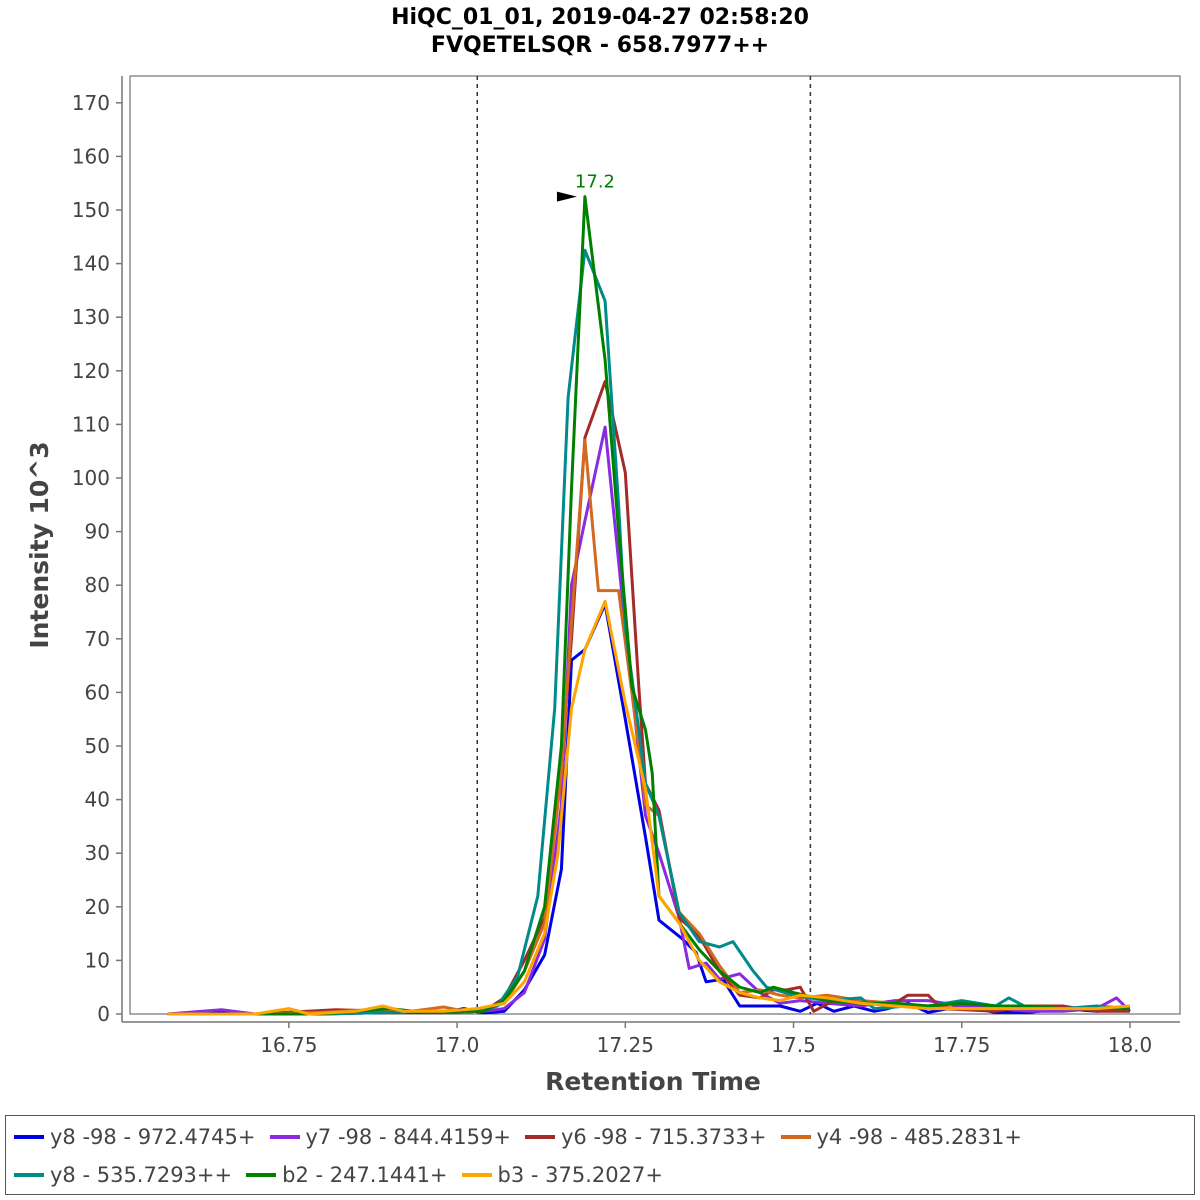 This screenshot has height=1200, width=1200. What do you see at coordinates (97, 639) in the screenshot?
I see `y-tick-label: 70` at bounding box center [97, 639].